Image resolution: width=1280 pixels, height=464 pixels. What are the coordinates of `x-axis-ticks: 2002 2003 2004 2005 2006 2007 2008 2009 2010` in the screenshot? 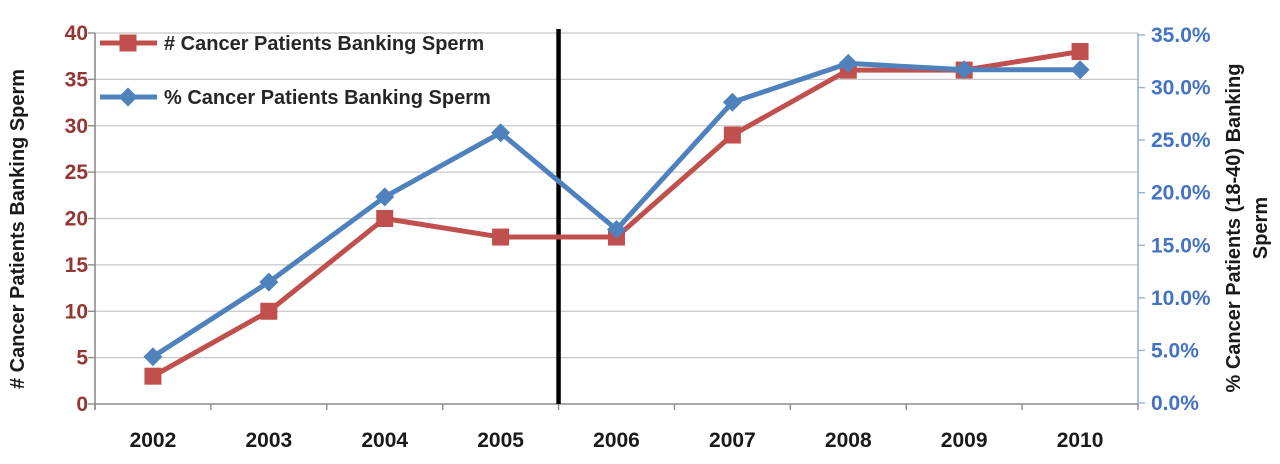 It's located at (616, 428).